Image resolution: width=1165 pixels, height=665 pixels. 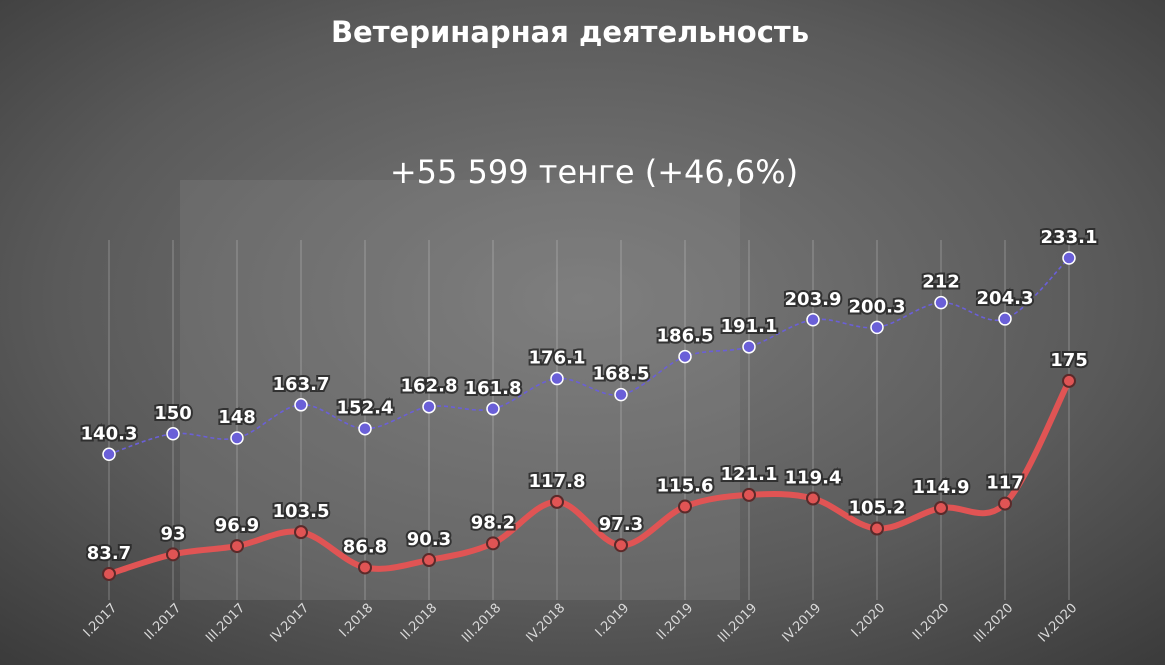 I want to click on data-label: 212, so click(x=941, y=282).